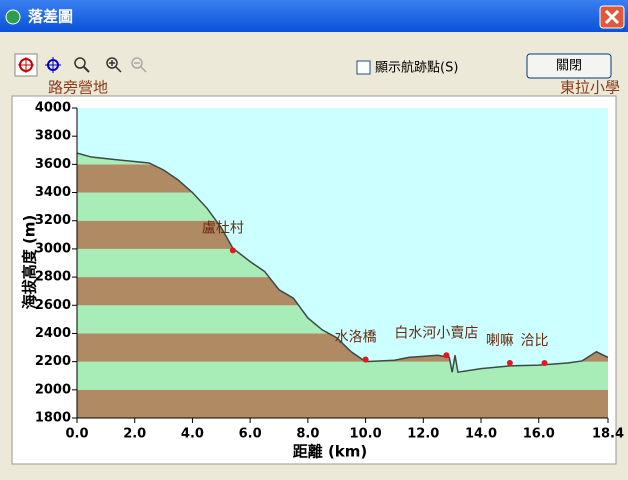 This screenshot has width=628, height=480. What do you see at coordinates (53, 164) in the screenshot?
I see `y-tick-label: 3600` at bounding box center [53, 164].